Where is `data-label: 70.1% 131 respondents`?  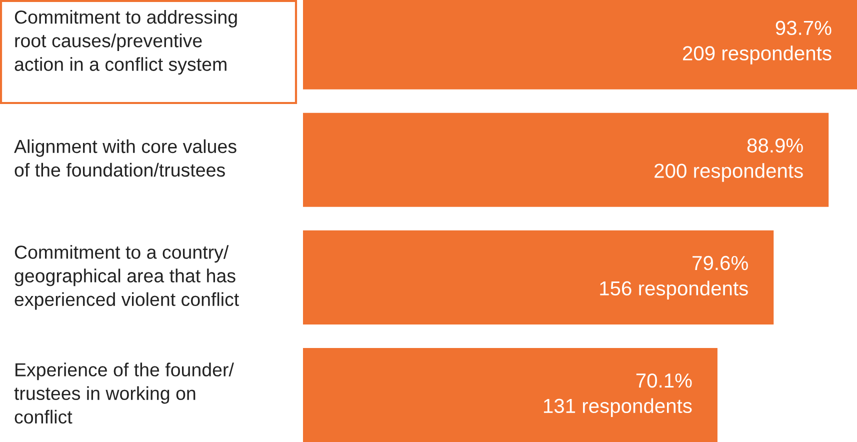
data-label: 70.1% 131 respondents is located at coordinates (618, 395).